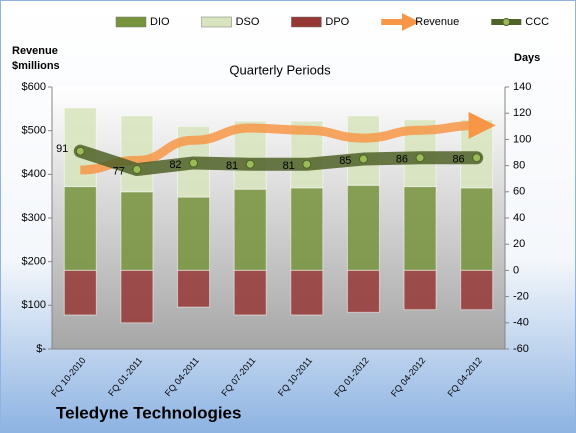  Describe the element at coordinates (280, 69) in the screenshot. I see `chart-title: Quarterly Periods` at that location.